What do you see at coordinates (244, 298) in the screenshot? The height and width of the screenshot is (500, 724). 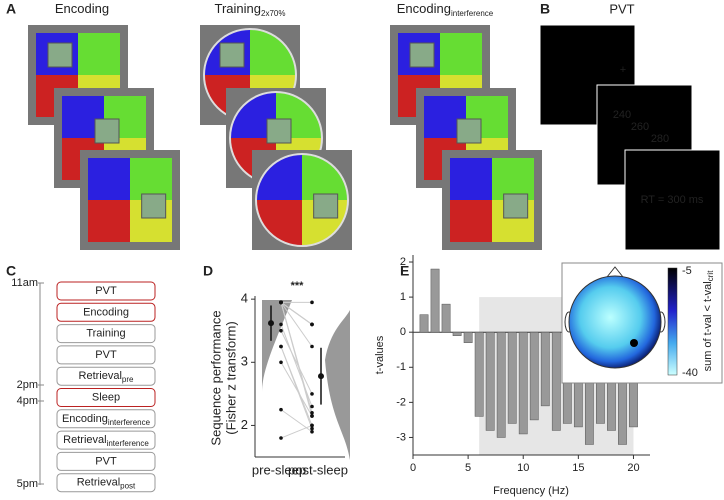 I see `y-tick-label: 4` at bounding box center [244, 298].